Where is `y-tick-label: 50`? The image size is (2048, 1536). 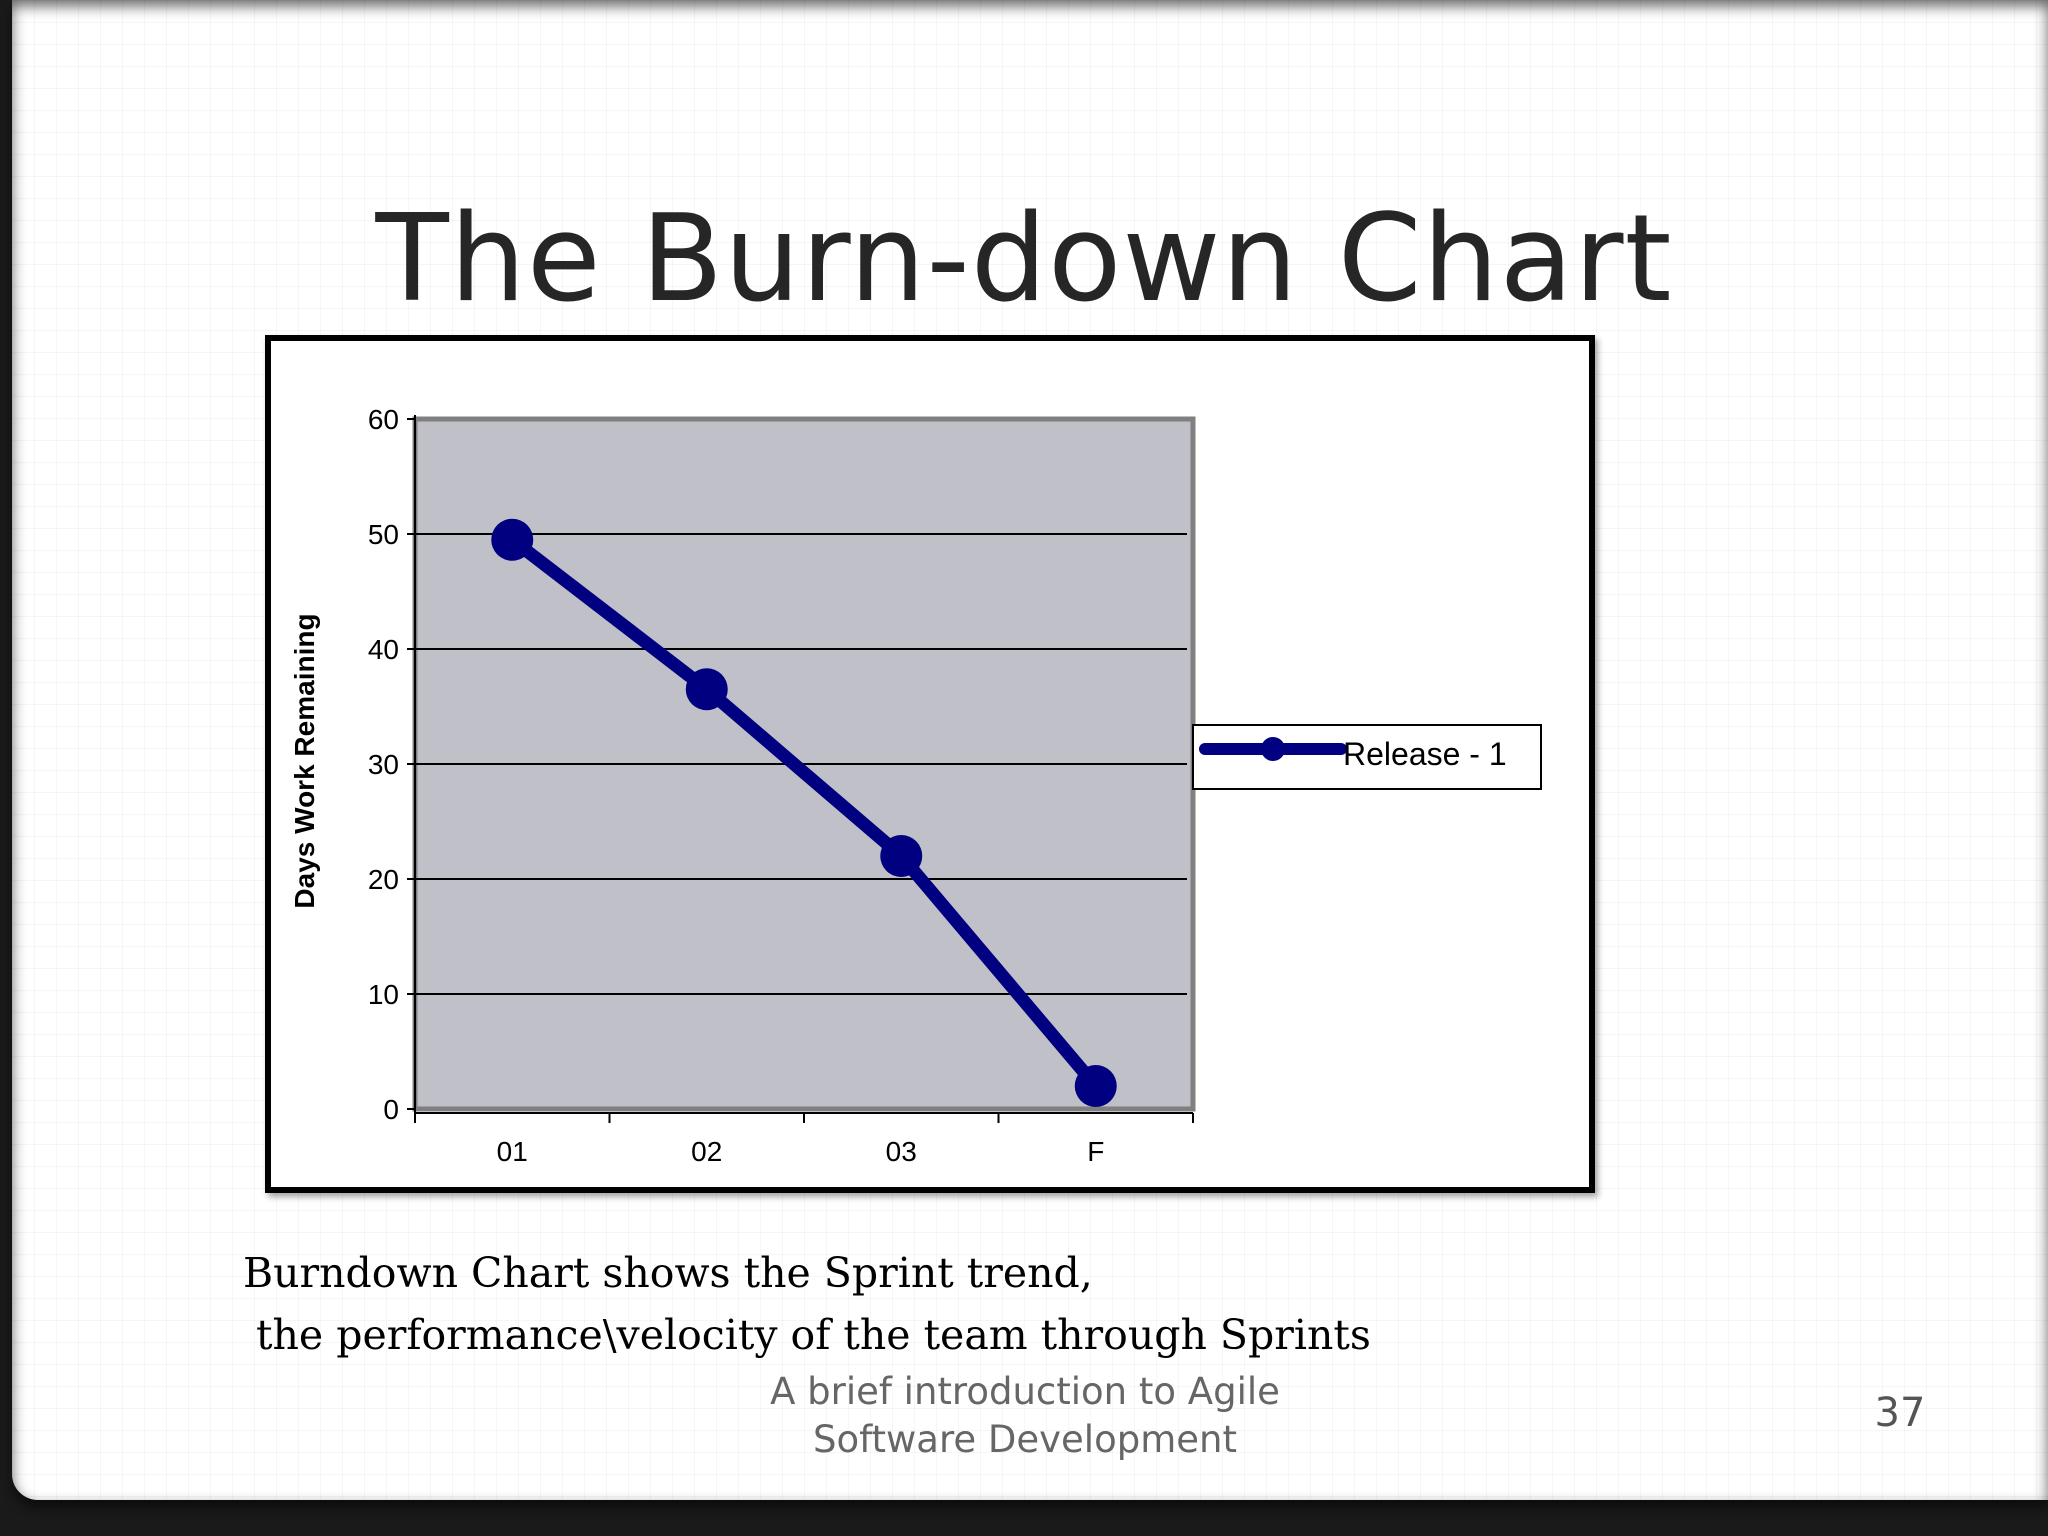
y-tick-label: 50 is located at coordinates (383, 534).